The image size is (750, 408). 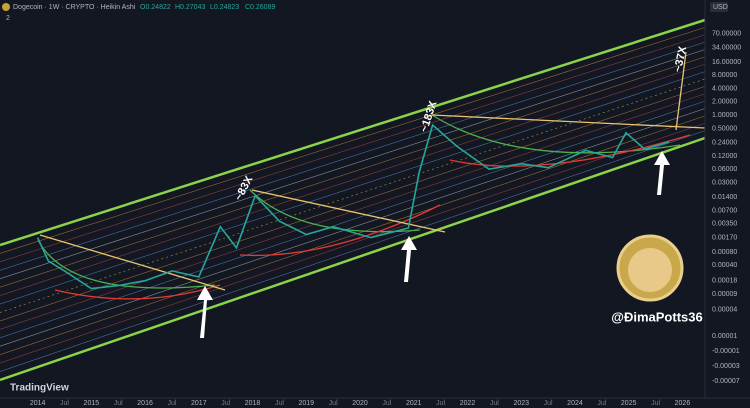 I want to click on y-tick-label: 0.24000, so click(x=724, y=142).